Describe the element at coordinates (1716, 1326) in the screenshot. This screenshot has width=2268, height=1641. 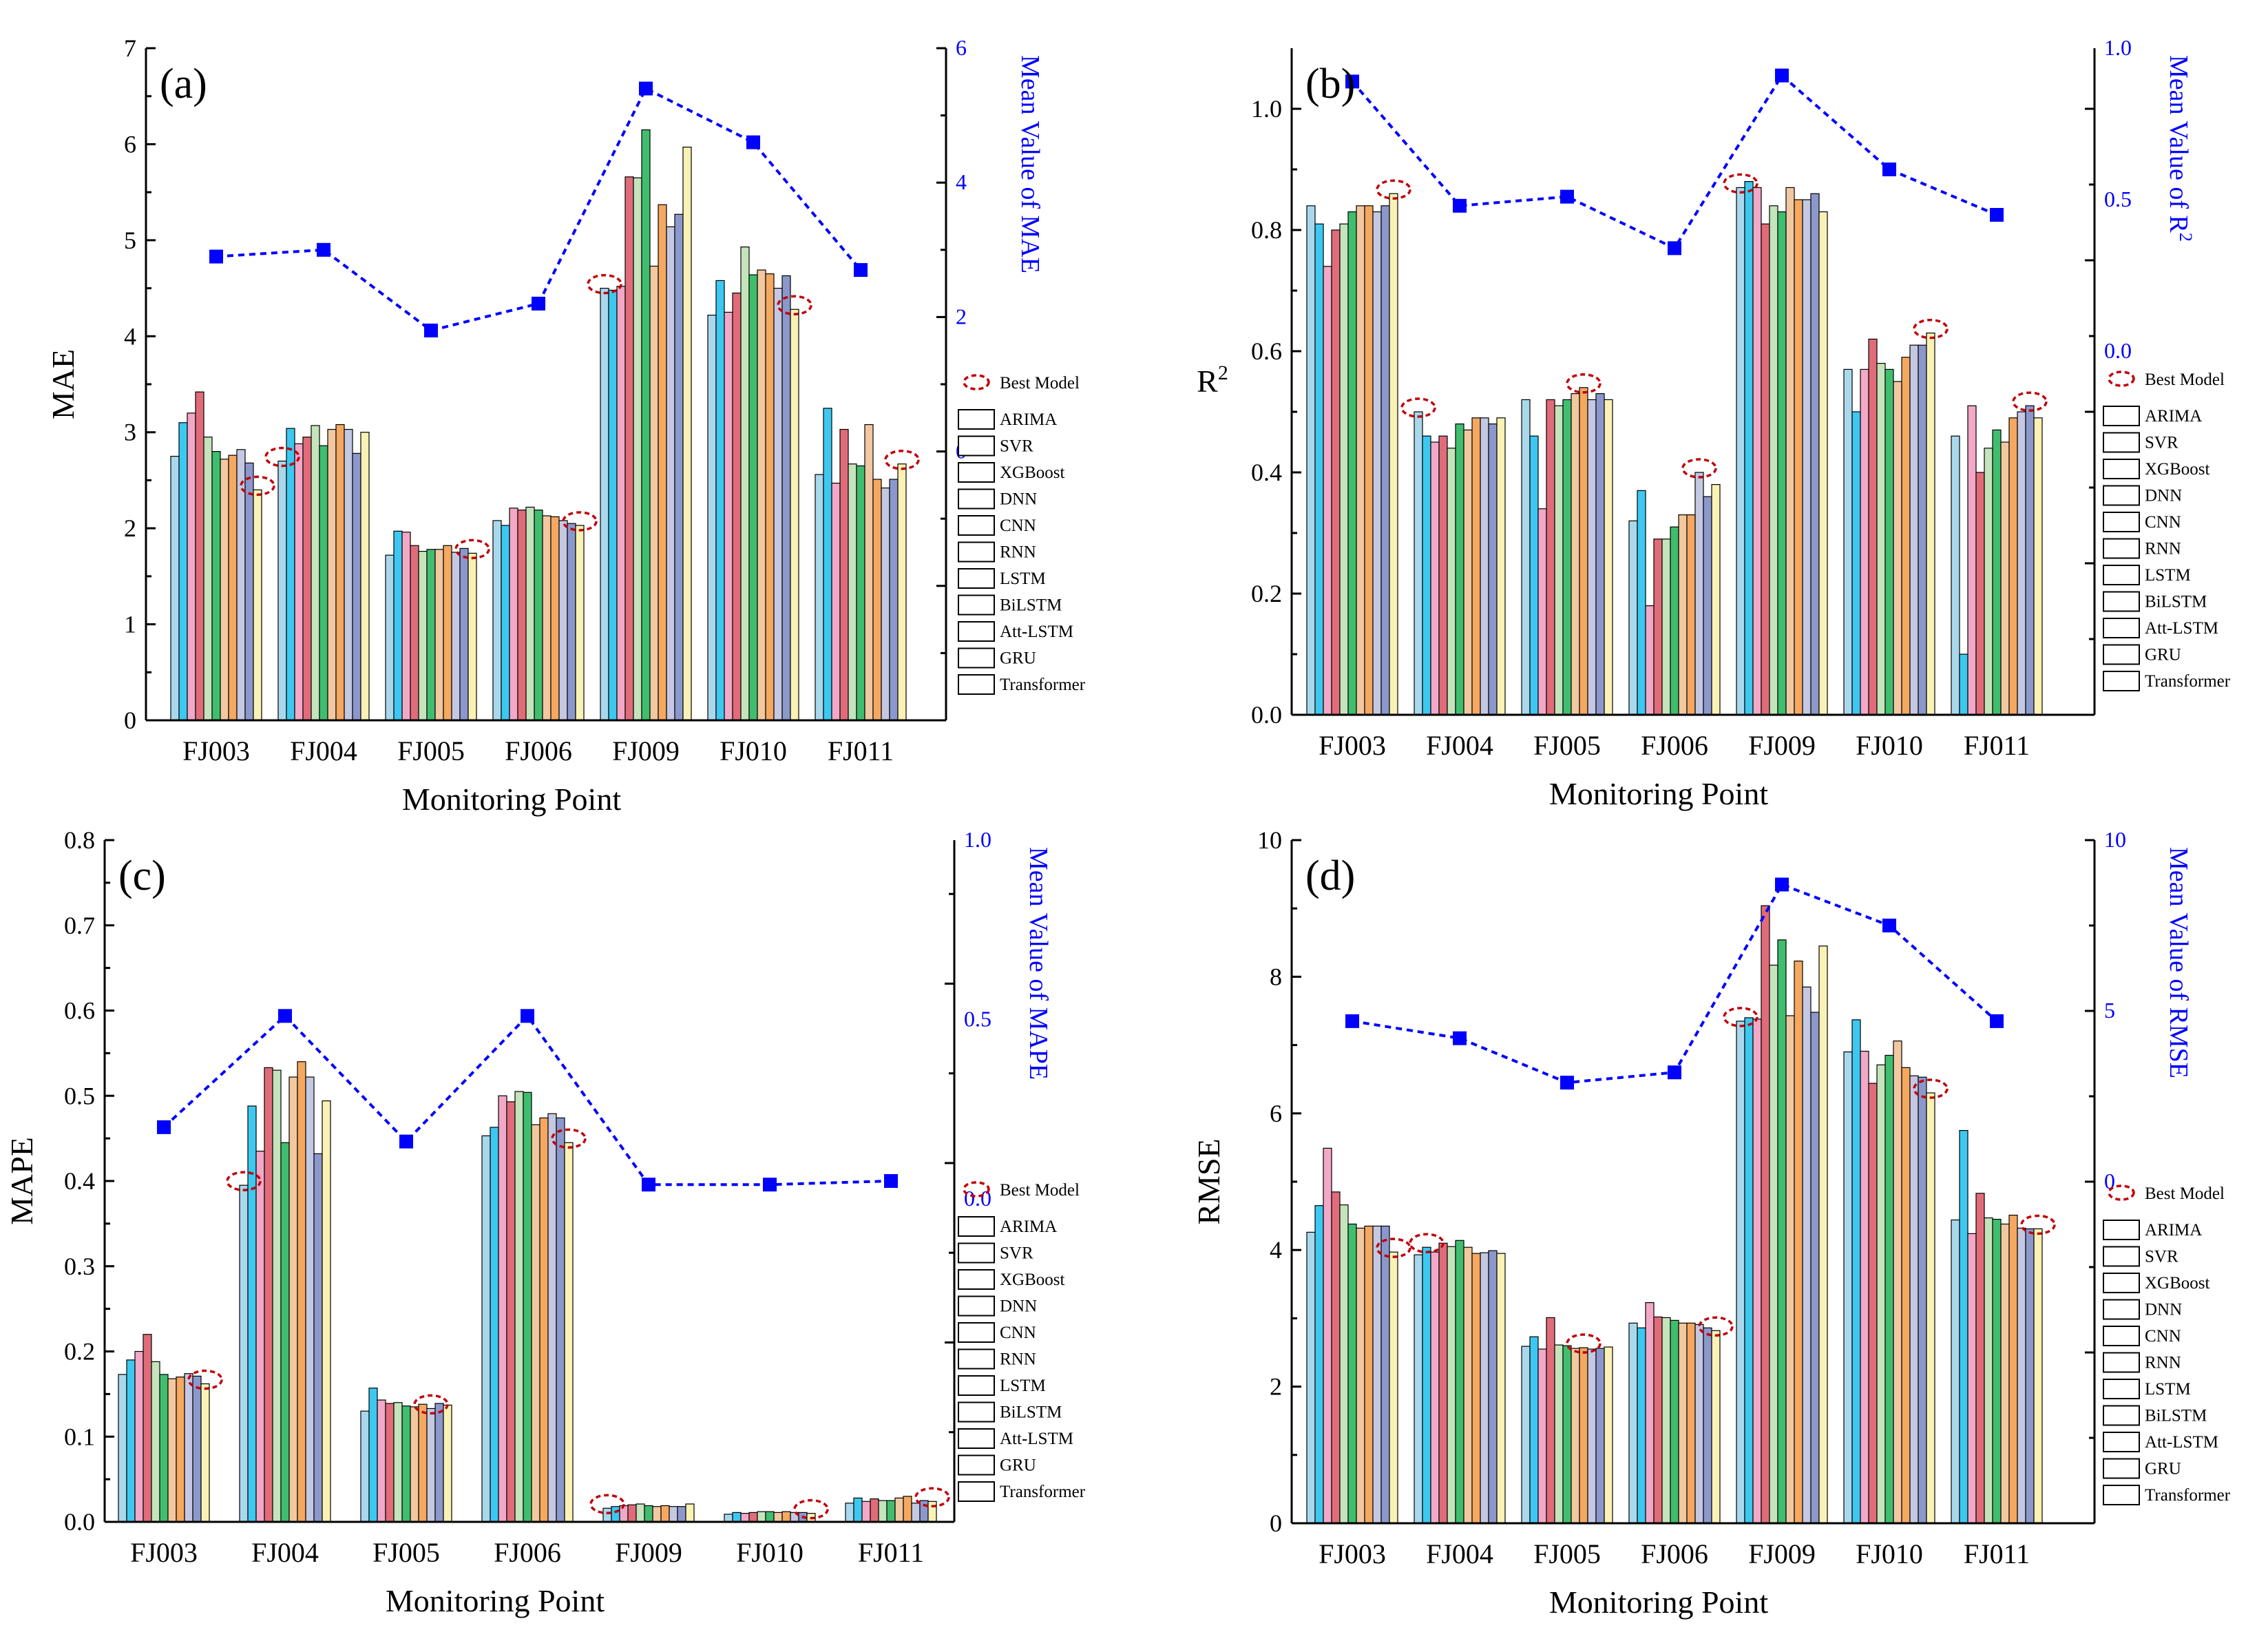
I see `best-model-marker-fj006` at that location.